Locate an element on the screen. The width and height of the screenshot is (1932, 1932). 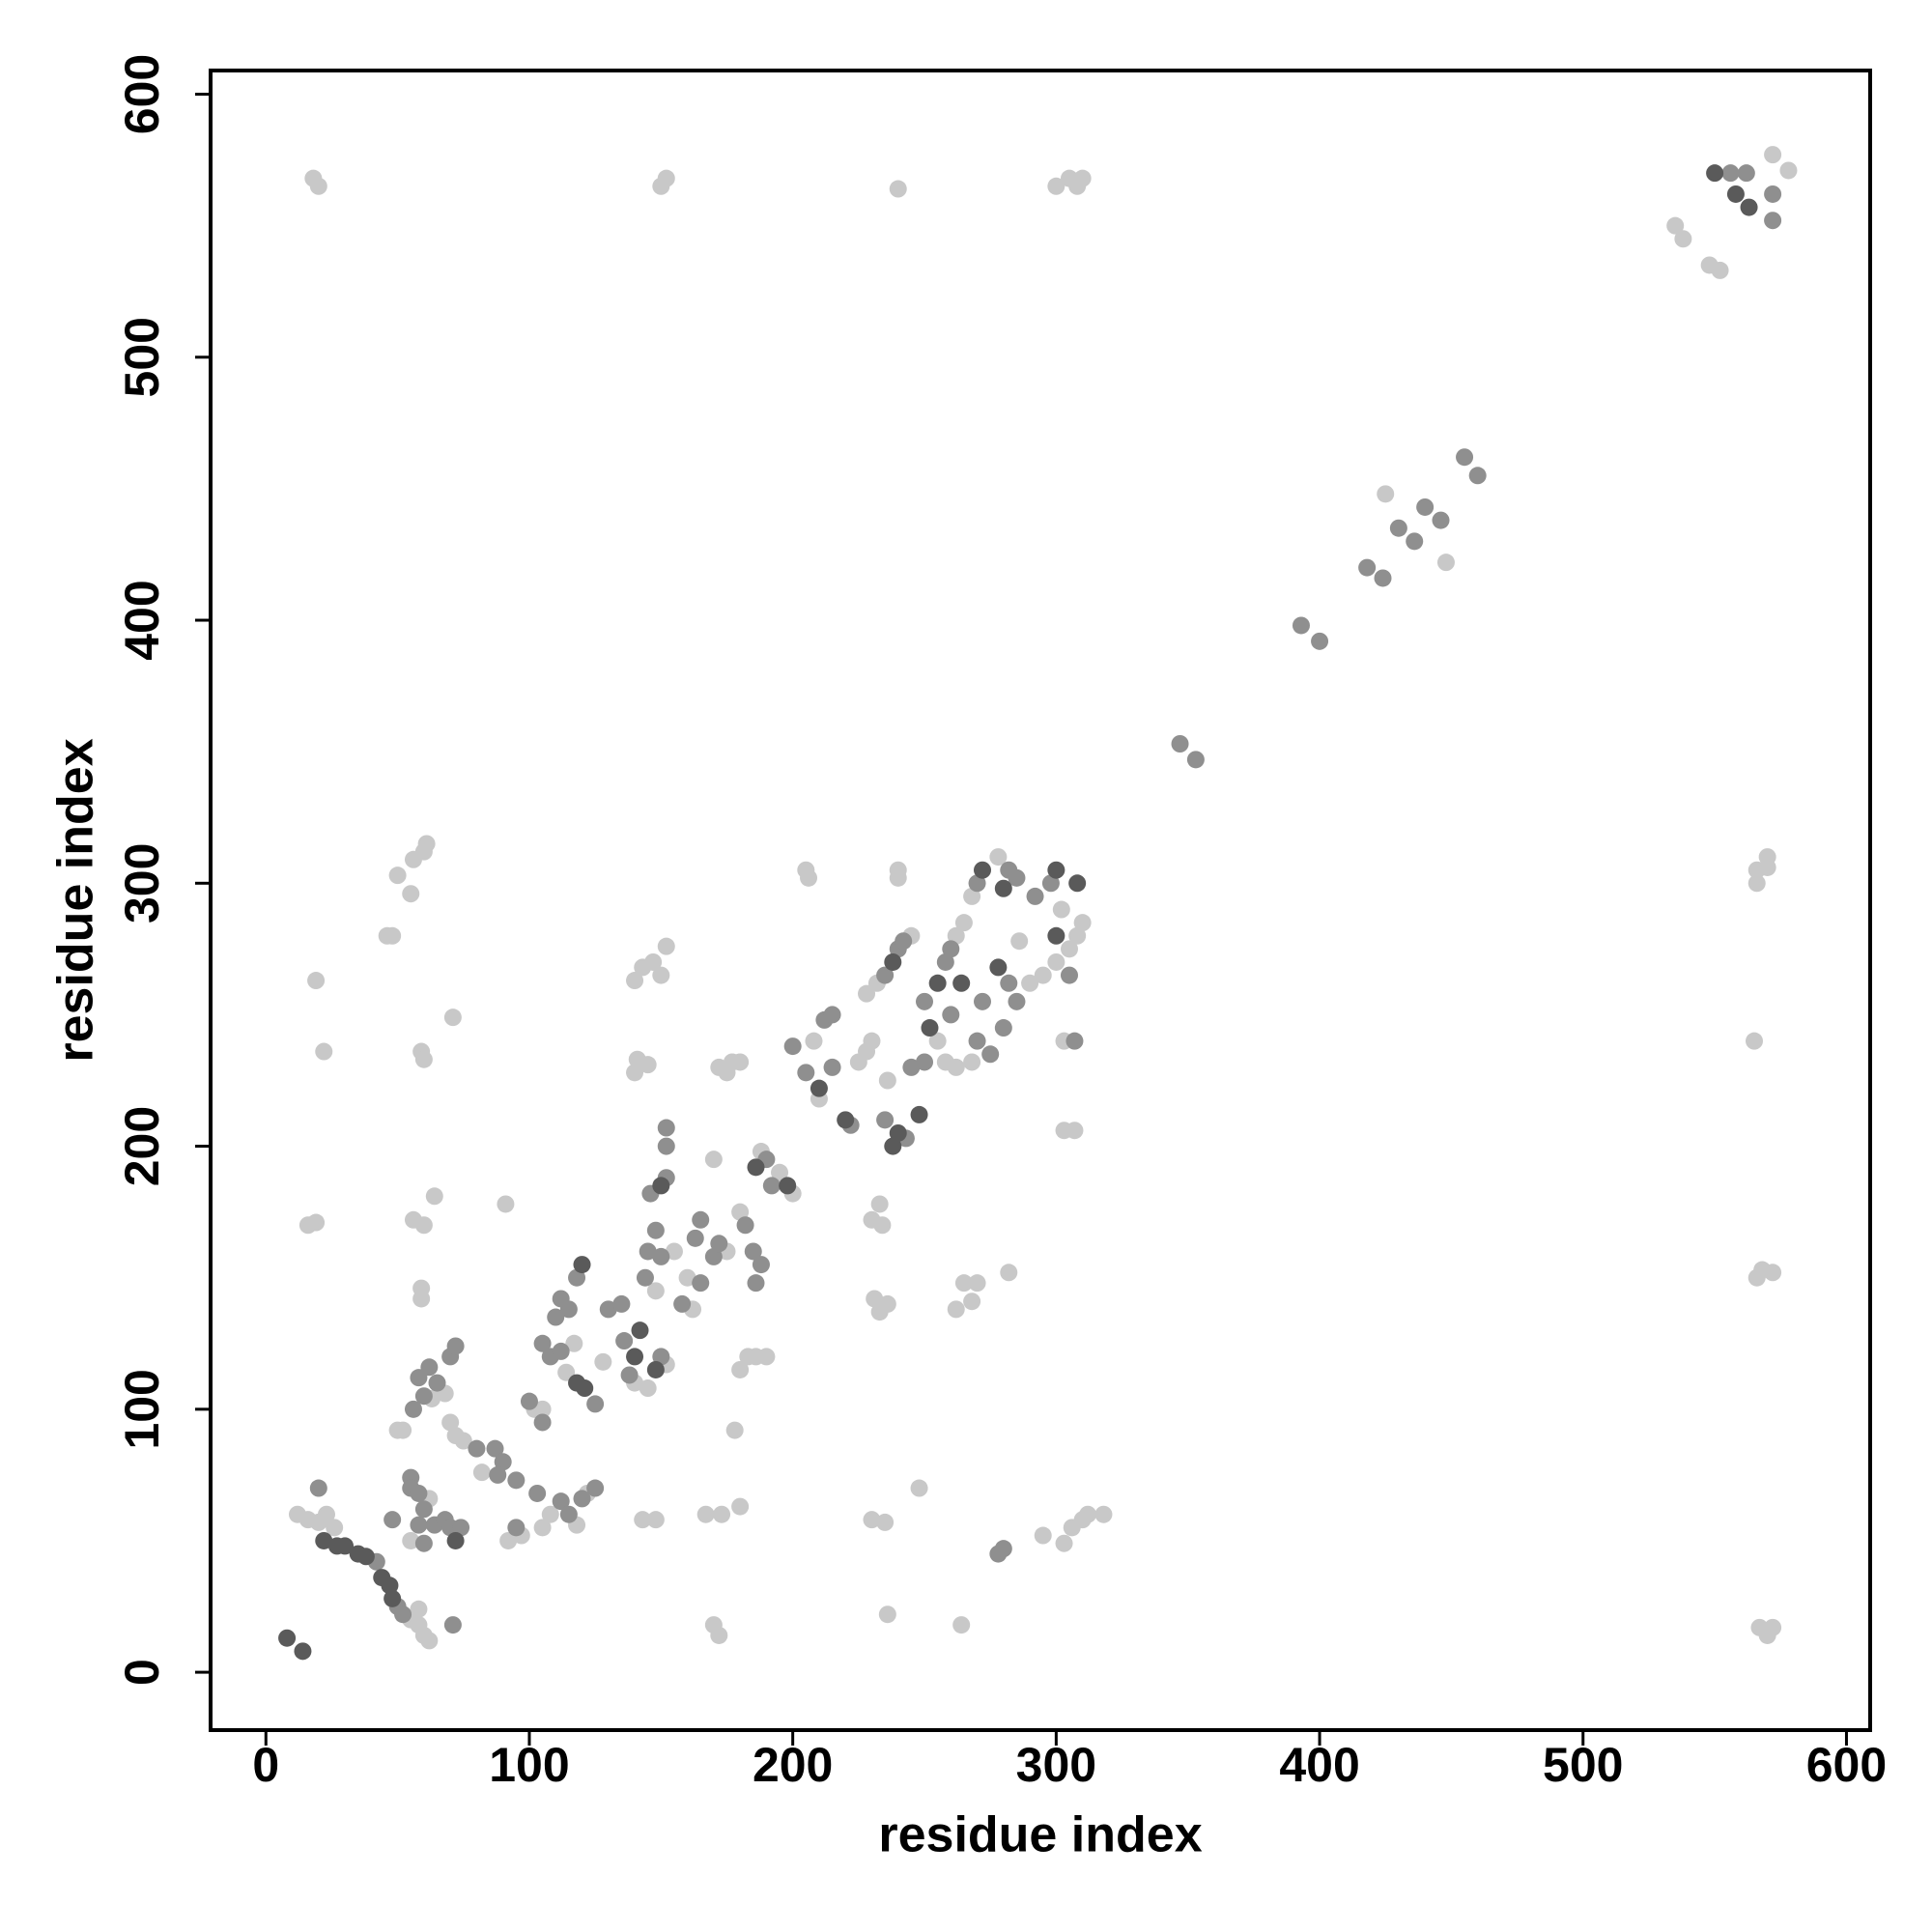
x-tick-label: 300 is located at coordinates (1056, 1765).